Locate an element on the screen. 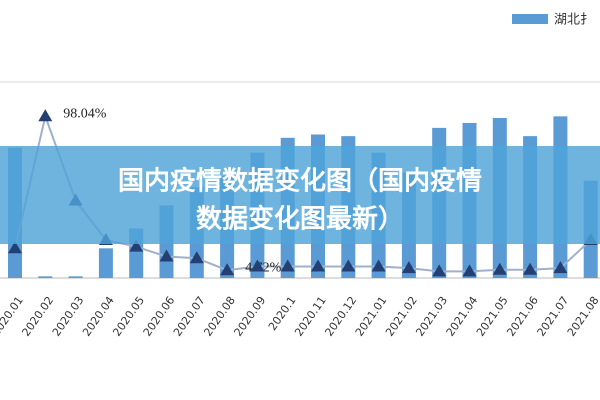  value-label: 4.72% is located at coordinates (263, 267).